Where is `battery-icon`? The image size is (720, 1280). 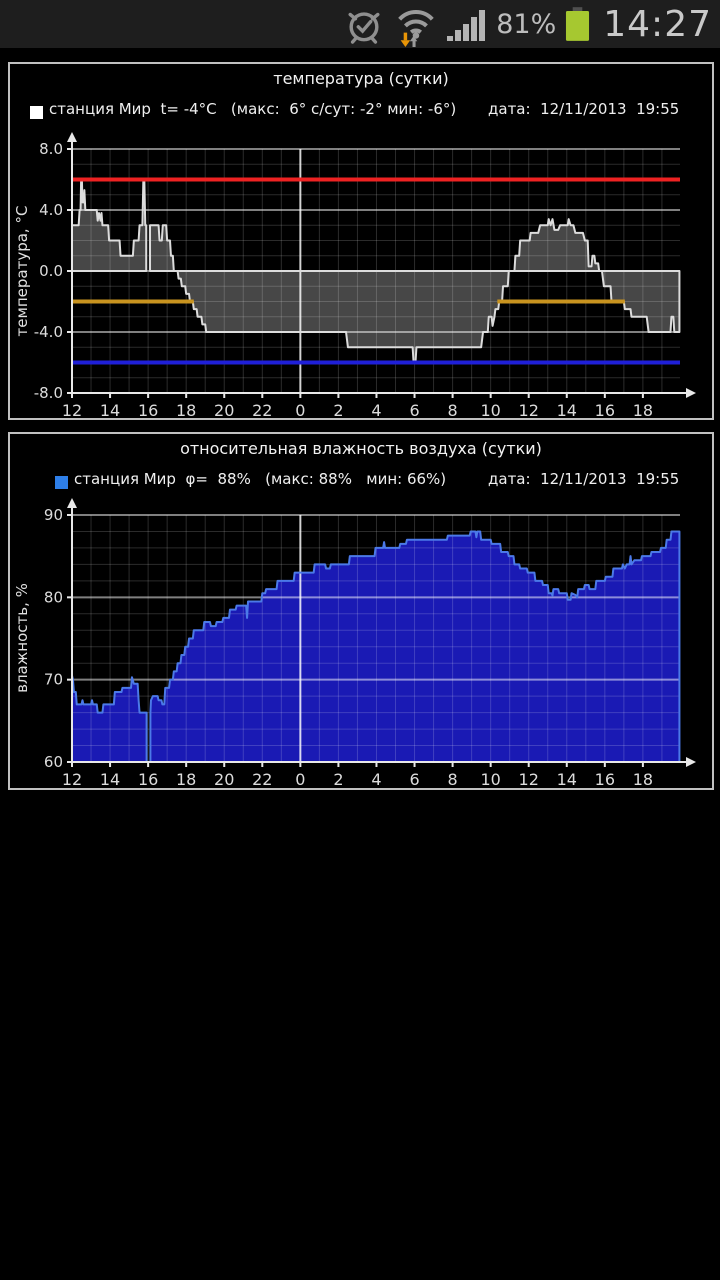
battery-icon is located at coordinates (578, 23).